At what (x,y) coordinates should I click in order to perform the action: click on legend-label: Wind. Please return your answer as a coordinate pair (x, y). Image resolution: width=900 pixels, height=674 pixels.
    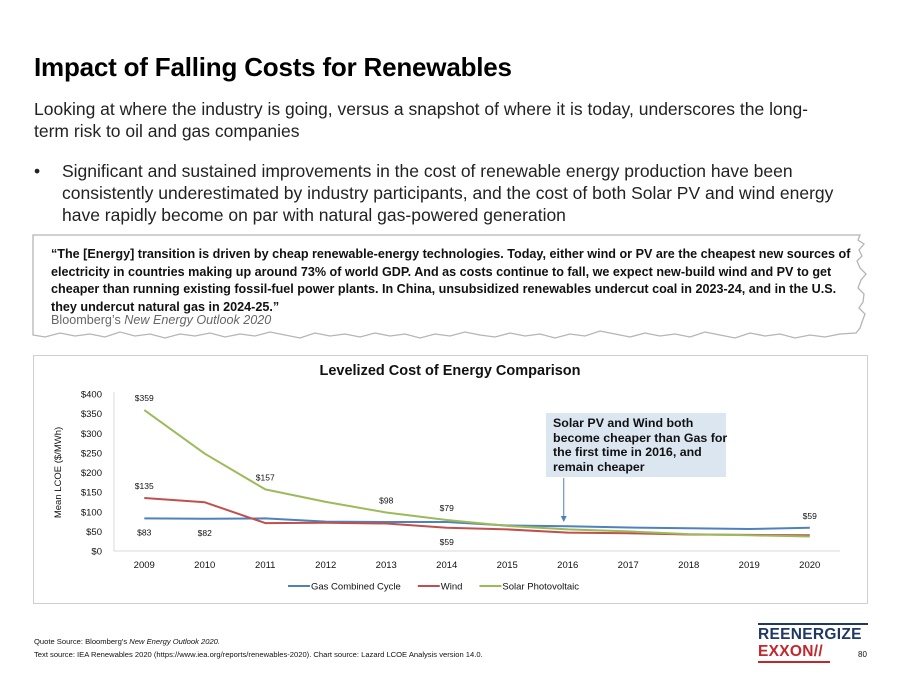
    Looking at the image, I should click on (452, 587).